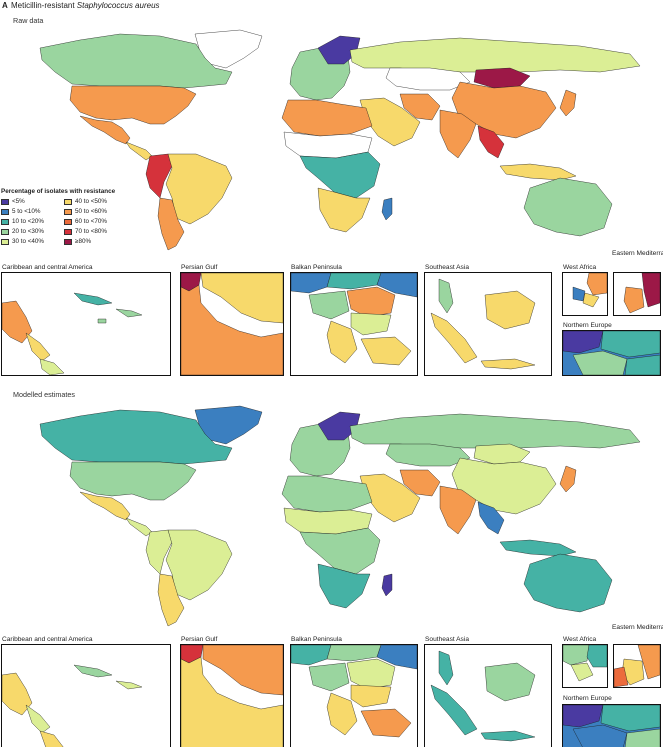 This screenshot has width=663, height=747. I want to click on model-region-central-america, so click(139, 527).